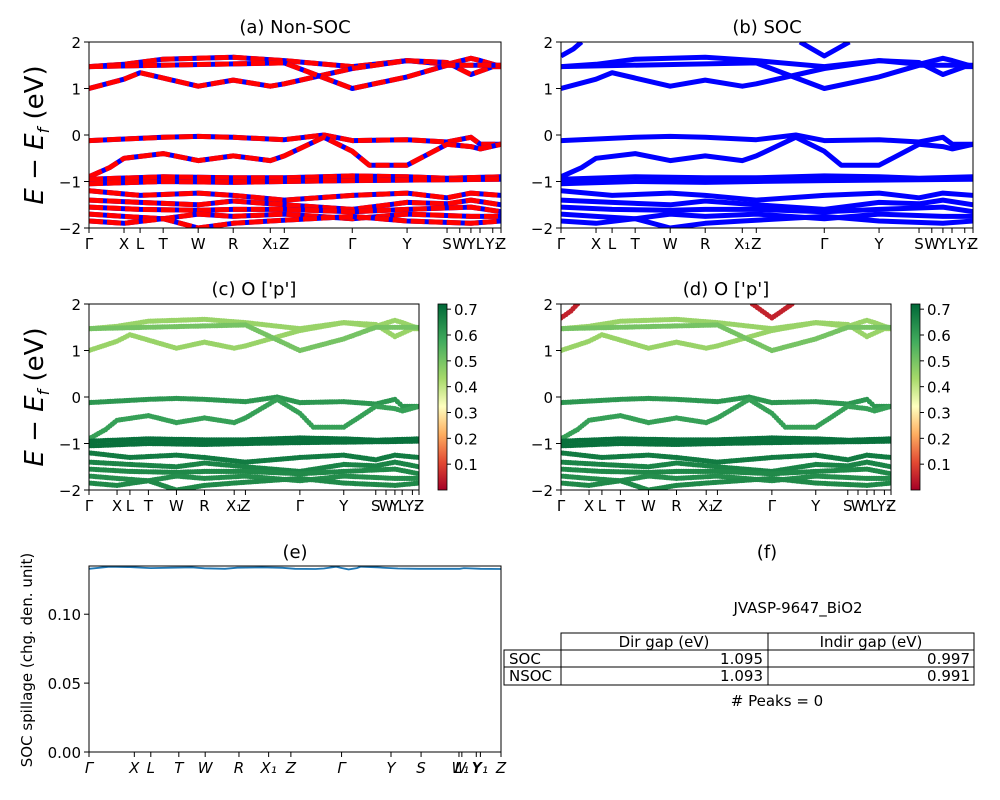 The height and width of the screenshot is (800, 1000). I want to click on col-header-indir-gap: Indir gap (eV), so click(871, 642).